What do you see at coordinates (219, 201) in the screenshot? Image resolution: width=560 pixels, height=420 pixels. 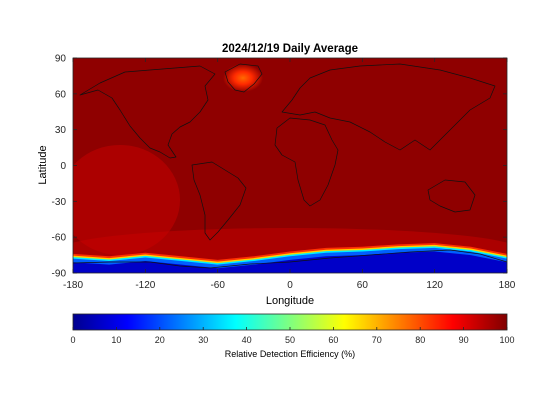 I see `coastline-south-america` at bounding box center [219, 201].